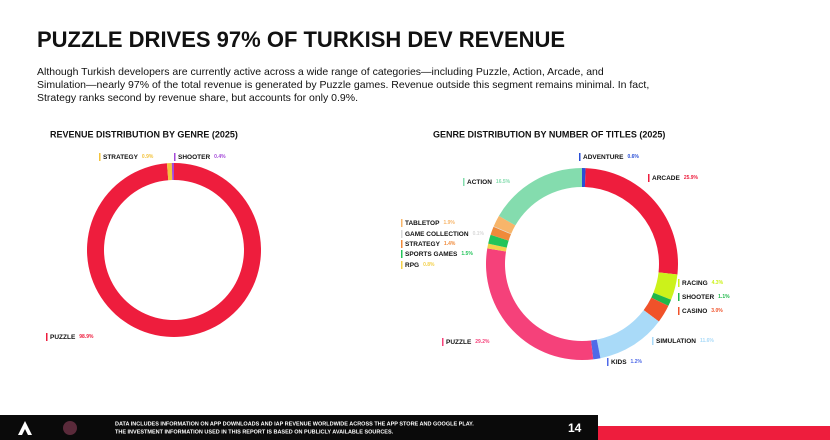 Image resolution: width=830 pixels, height=440 pixels. Describe the element at coordinates (479, 182) in the screenshot. I see `segment-name: ACTION` at that location.